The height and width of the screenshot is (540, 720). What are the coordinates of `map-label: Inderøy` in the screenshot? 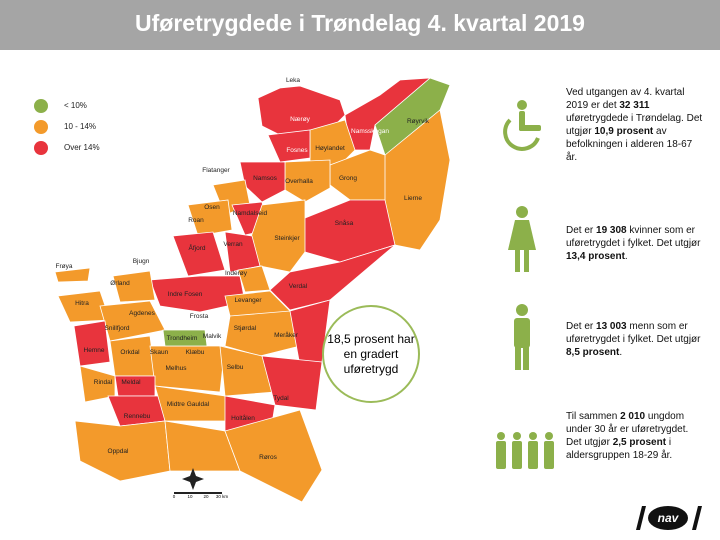 It's located at (236, 273).